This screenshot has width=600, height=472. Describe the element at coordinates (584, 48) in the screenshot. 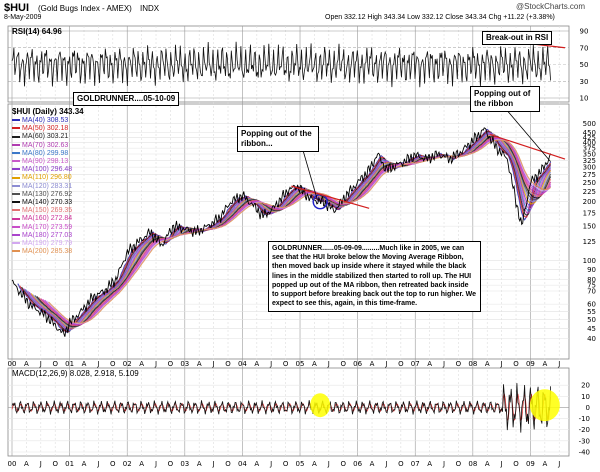

I see `rsi-tick-label: 70` at that location.